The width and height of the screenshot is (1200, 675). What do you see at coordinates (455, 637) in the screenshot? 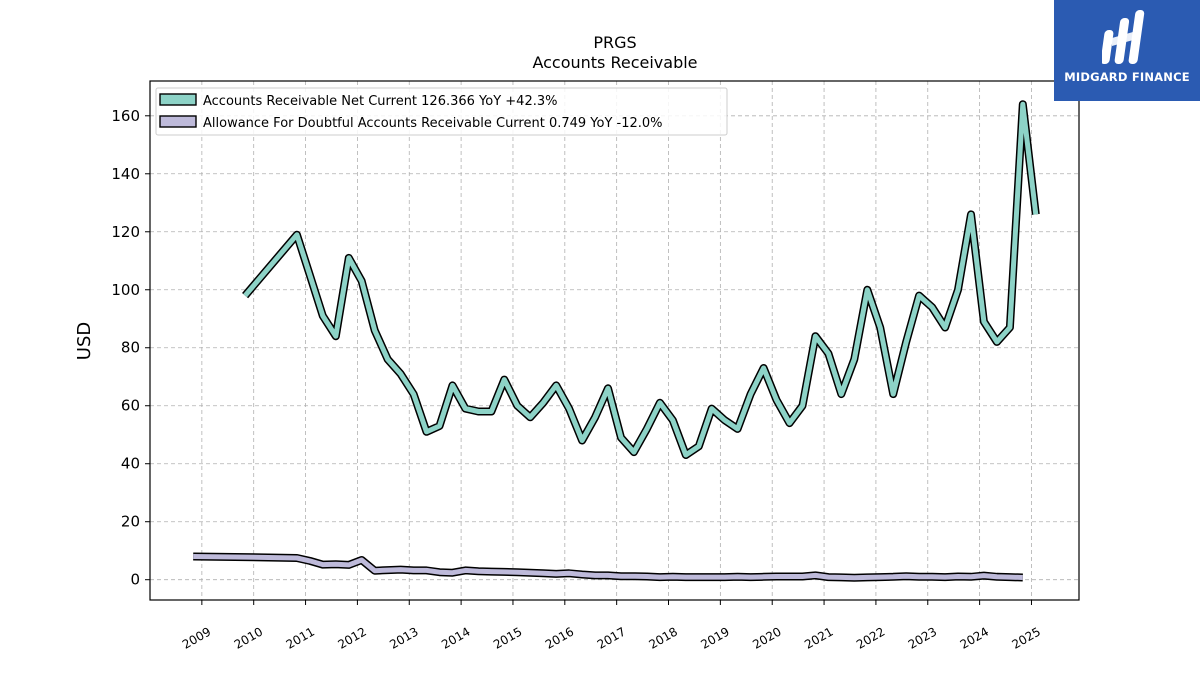
I see `x-tick-label: 2014` at bounding box center [455, 637].